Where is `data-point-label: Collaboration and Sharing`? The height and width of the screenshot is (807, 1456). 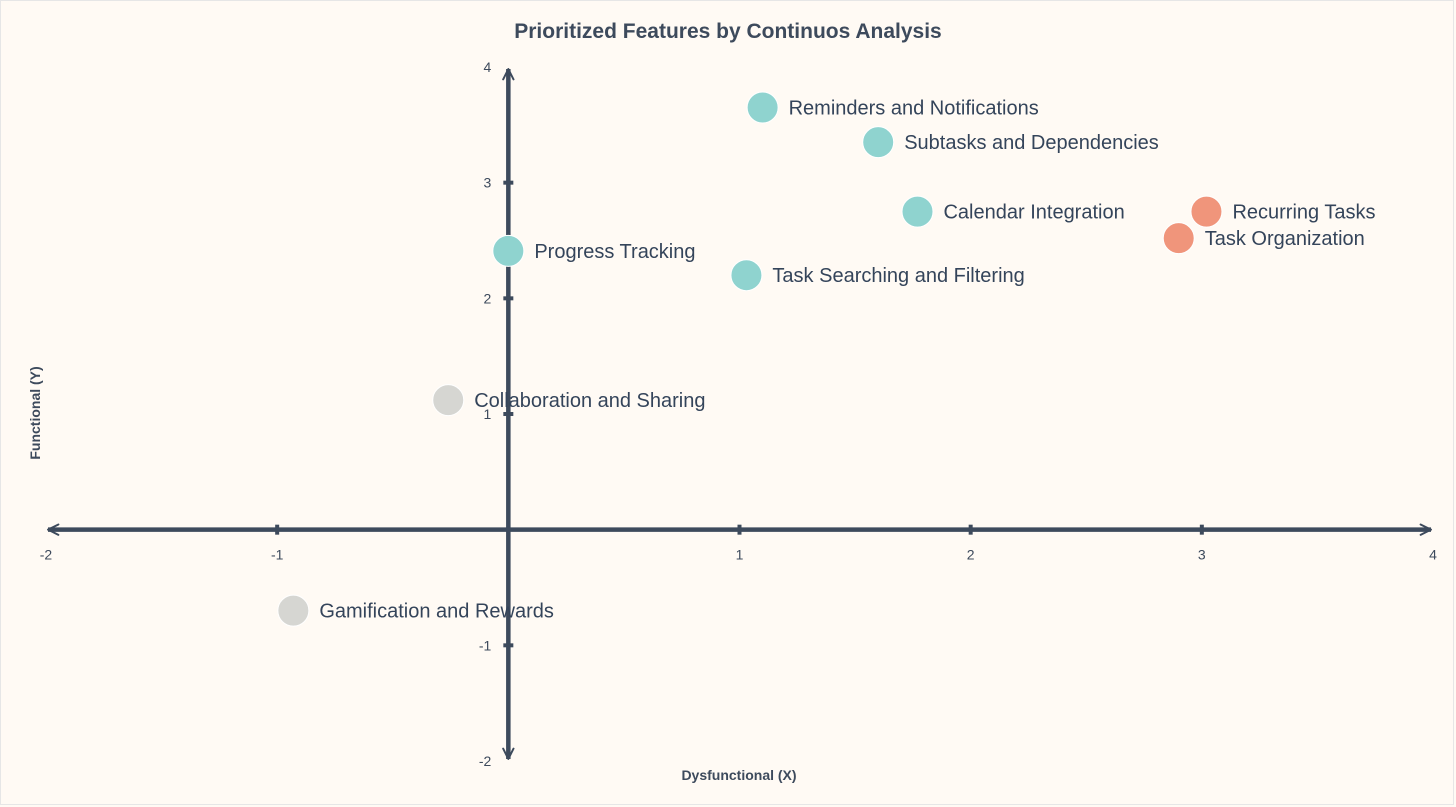 data-point-label: Collaboration and Sharing is located at coordinates (589, 401).